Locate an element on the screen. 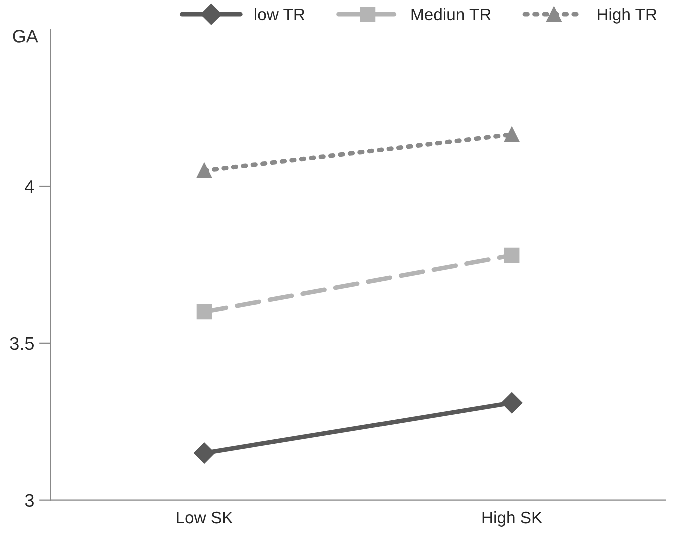 The width and height of the screenshot is (676, 538). y-tick-label: 3 is located at coordinates (29, 501).